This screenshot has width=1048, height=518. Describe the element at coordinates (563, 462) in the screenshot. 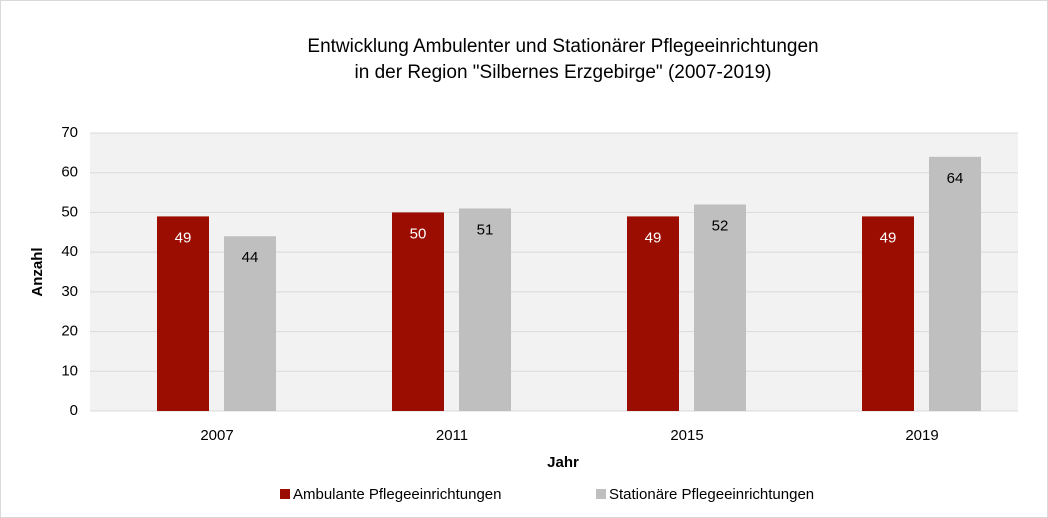

I see `x-axis-label: Jahr` at that location.